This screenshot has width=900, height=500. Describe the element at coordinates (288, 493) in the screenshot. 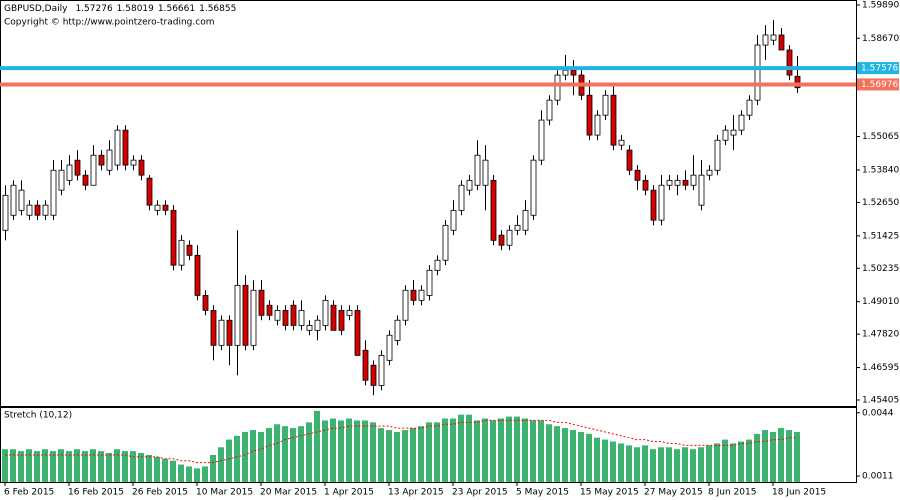

I see `x-tick-label: 20 Mar 2015` at that location.